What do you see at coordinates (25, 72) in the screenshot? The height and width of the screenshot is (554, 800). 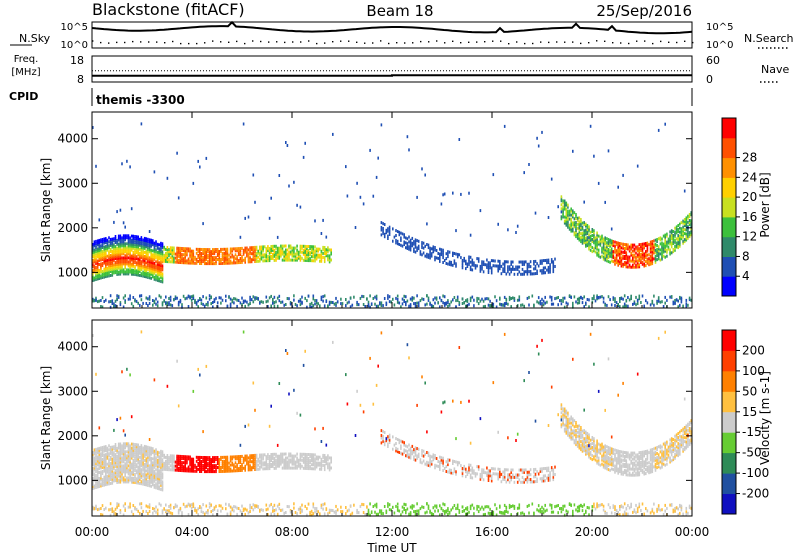 I see `frequency-unit-label: [MHz]` at bounding box center [25, 72].